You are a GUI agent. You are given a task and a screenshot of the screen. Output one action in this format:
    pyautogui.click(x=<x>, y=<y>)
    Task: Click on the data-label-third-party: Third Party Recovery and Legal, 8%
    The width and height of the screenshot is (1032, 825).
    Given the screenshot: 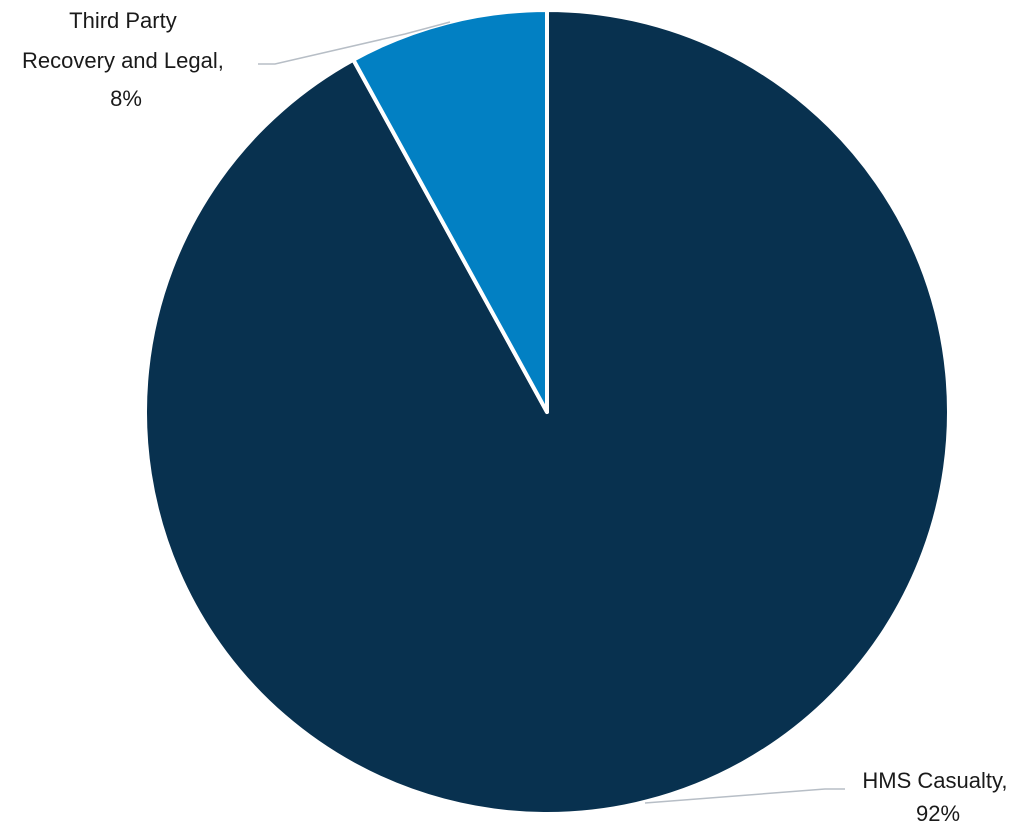 What is the action you would take?
    pyautogui.click(x=126, y=59)
    